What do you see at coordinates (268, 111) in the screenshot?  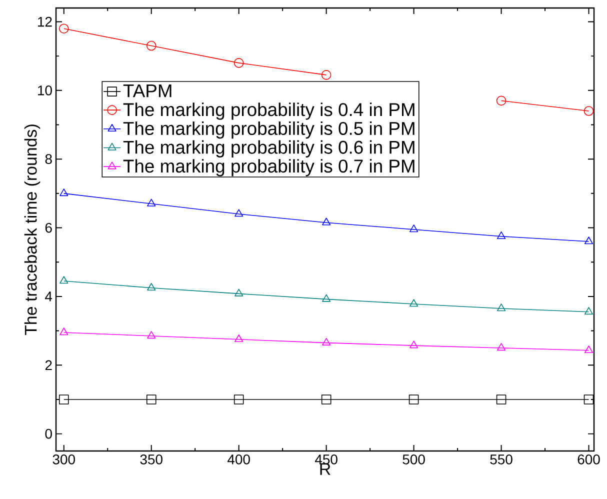 I see `legend-label: The marking probability is 0.4 in PM` at bounding box center [268, 111].